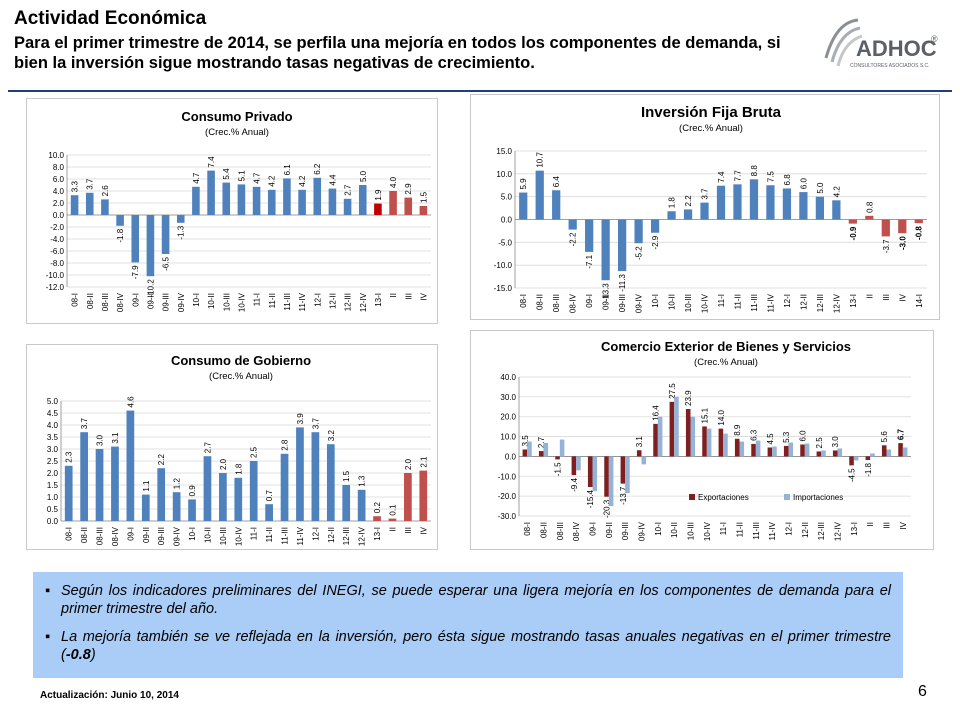 The image size is (960, 720). What do you see at coordinates (835, 442) in the screenshot?
I see `data-label: 3.0` at bounding box center [835, 442].